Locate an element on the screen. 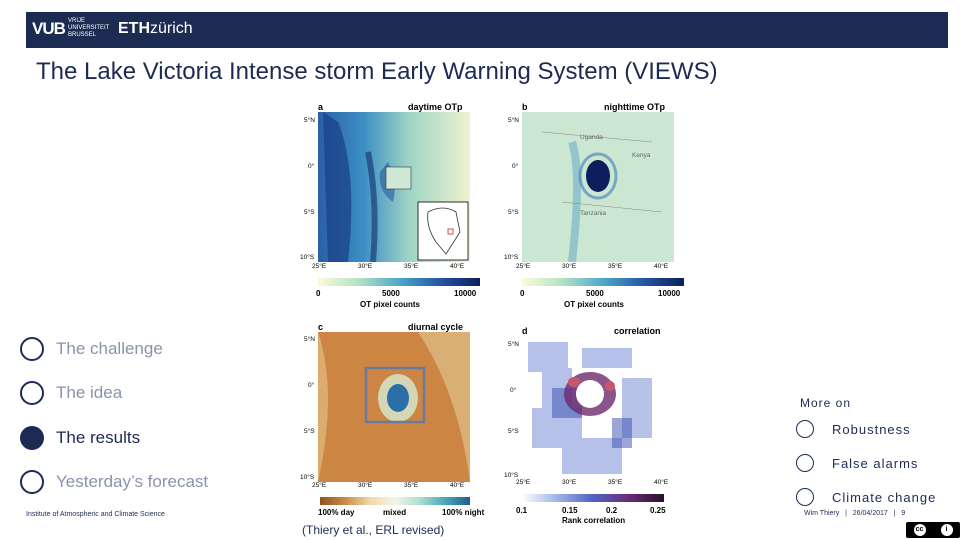  colorbar-tick: 5000 is located at coordinates (595, 293).